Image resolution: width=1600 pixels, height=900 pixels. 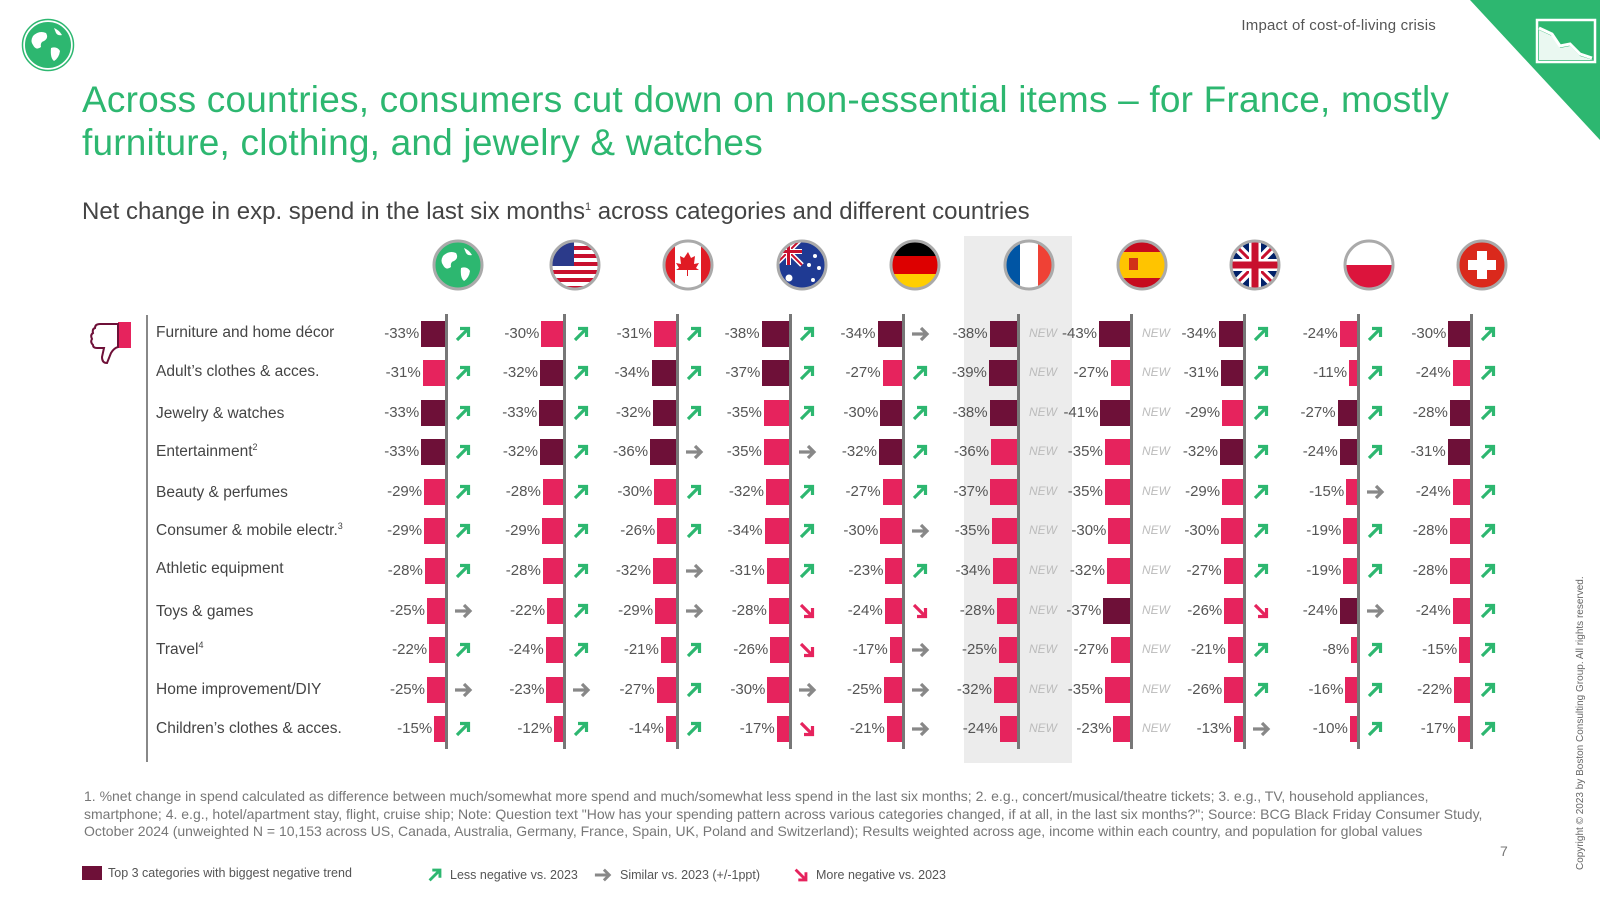 I want to click on data-label: -29%, so click(x=523, y=530).